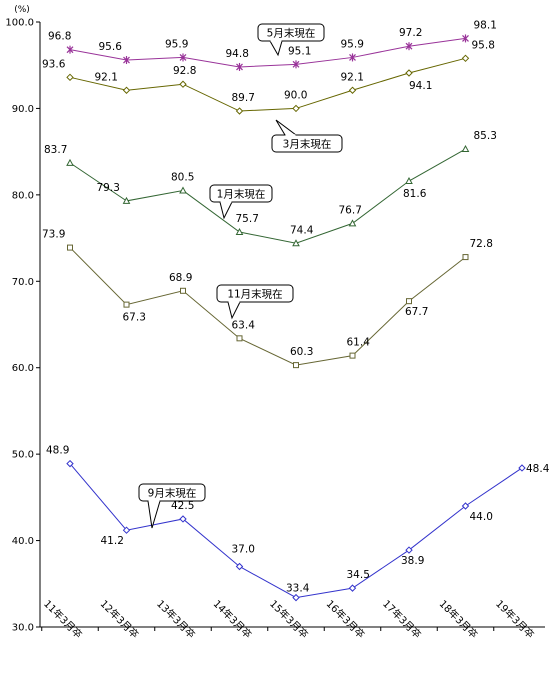 The height and width of the screenshot is (697, 549). What do you see at coordinates (23, 109) in the screenshot?
I see `y-tick-label: 90.0` at bounding box center [23, 109].